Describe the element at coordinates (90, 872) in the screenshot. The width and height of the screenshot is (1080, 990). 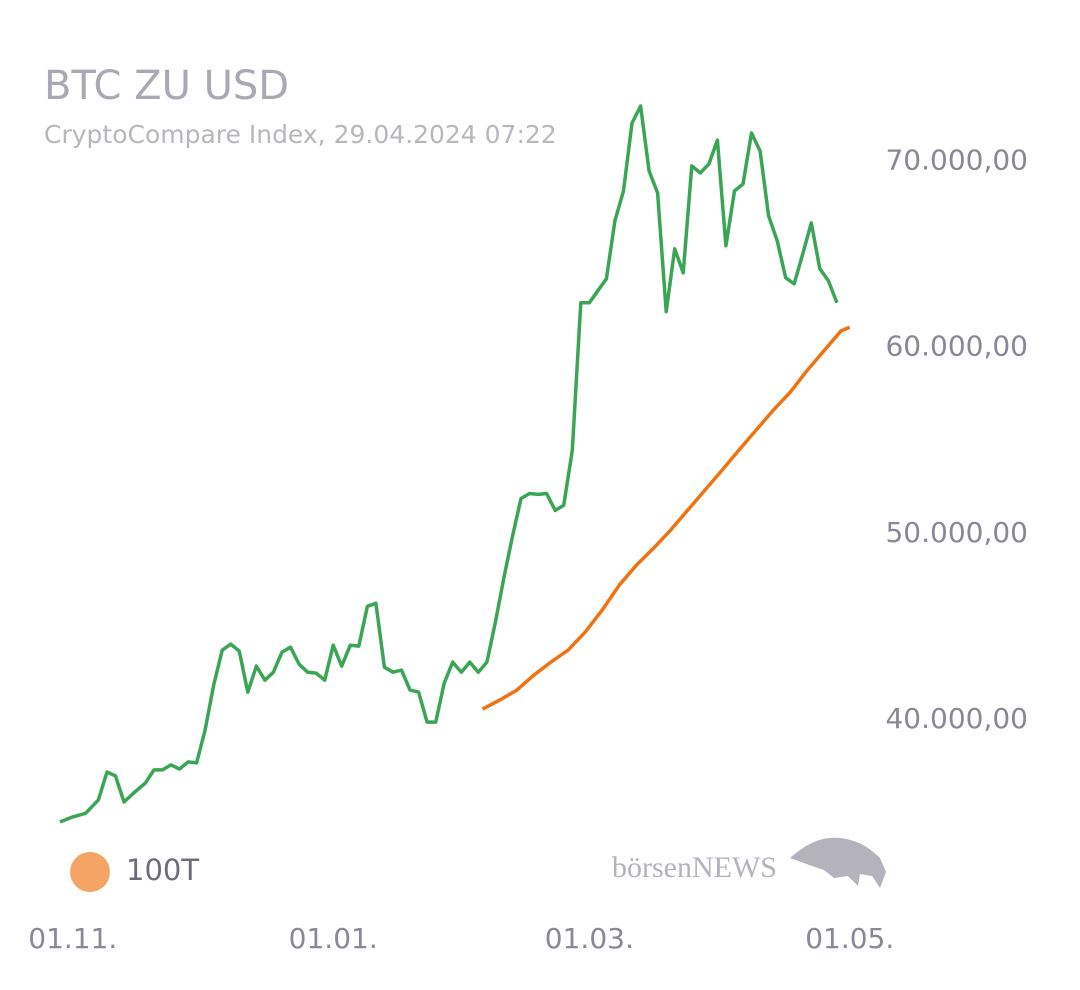
I see `legend-swatch` at that location.